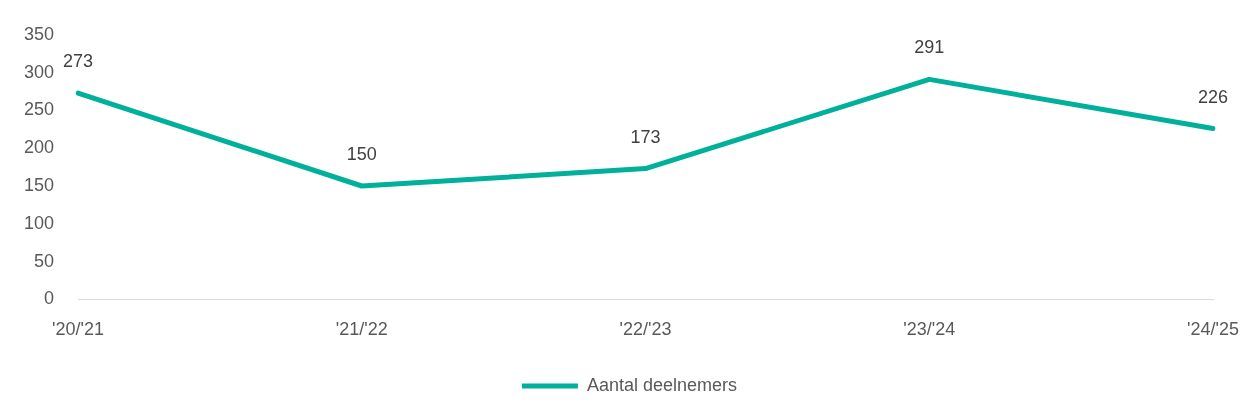  I want to click on y-tick-label: 250, so click(39, 109).